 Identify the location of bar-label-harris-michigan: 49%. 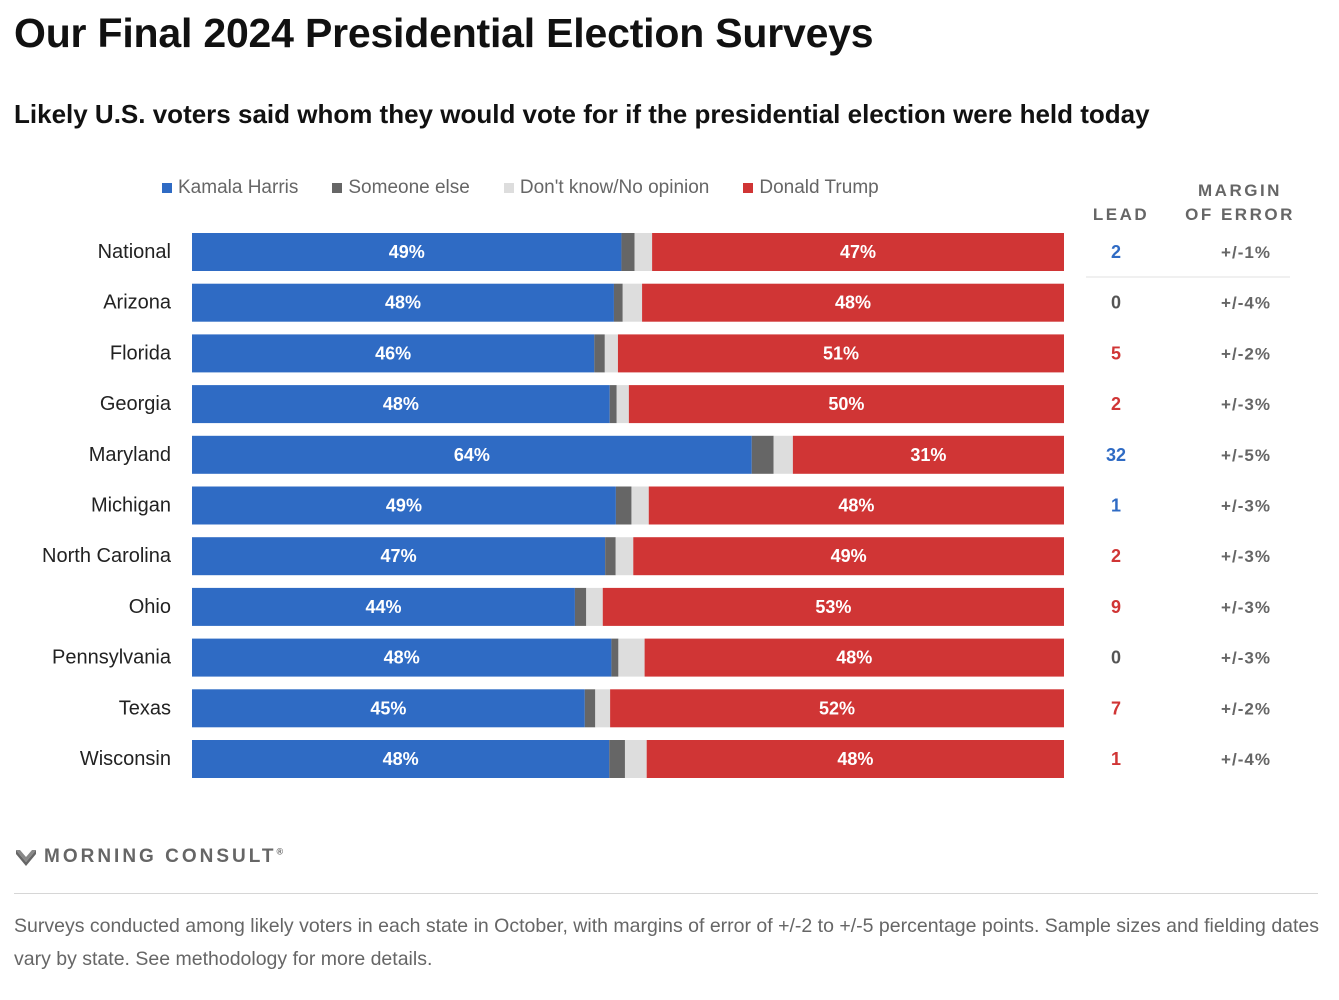
(404, 506).